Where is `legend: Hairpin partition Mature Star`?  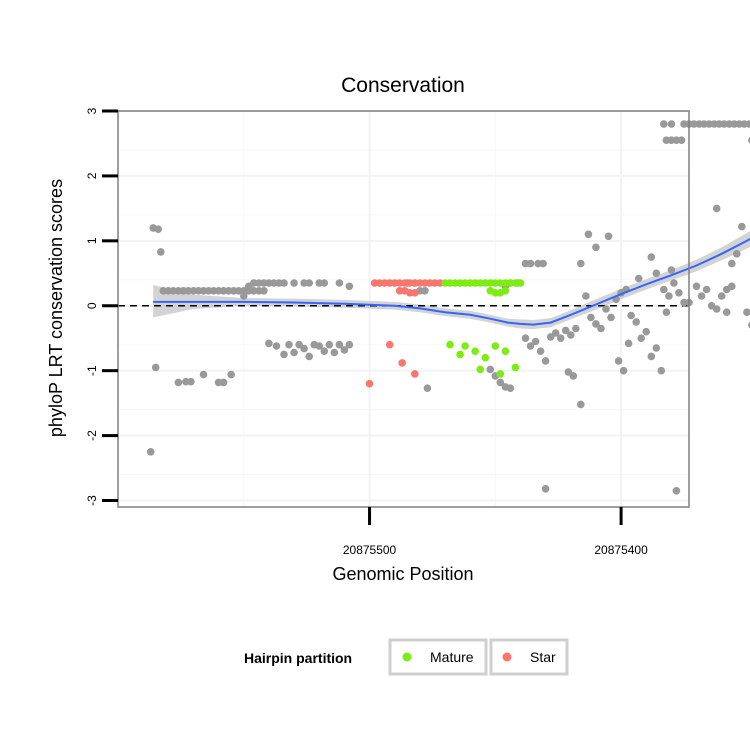
legend: Hairpin partition Mature Star is located at coordinates (406, 657).